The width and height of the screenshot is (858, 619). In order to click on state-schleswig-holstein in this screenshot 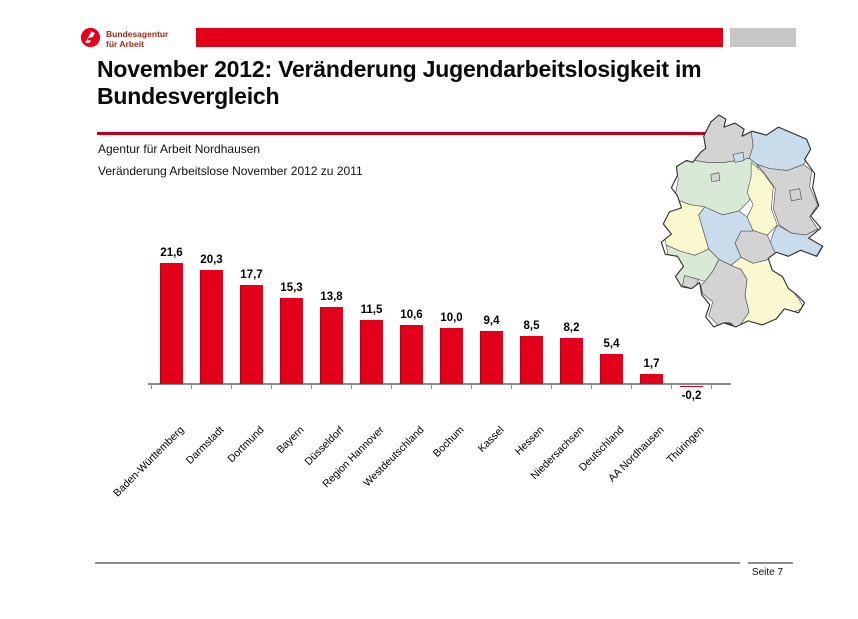, I will do `click(724, 139)`.